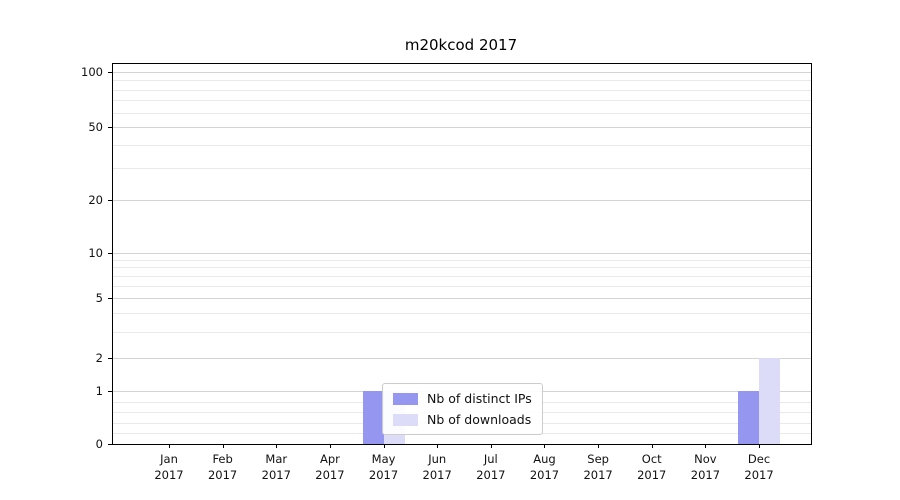 The width and height of the screenshot is (900, 500). Describe the element at coordinates (749, 417) in the screenshot. I see `bar-nb-of-distinct-ips-dec` at that location.